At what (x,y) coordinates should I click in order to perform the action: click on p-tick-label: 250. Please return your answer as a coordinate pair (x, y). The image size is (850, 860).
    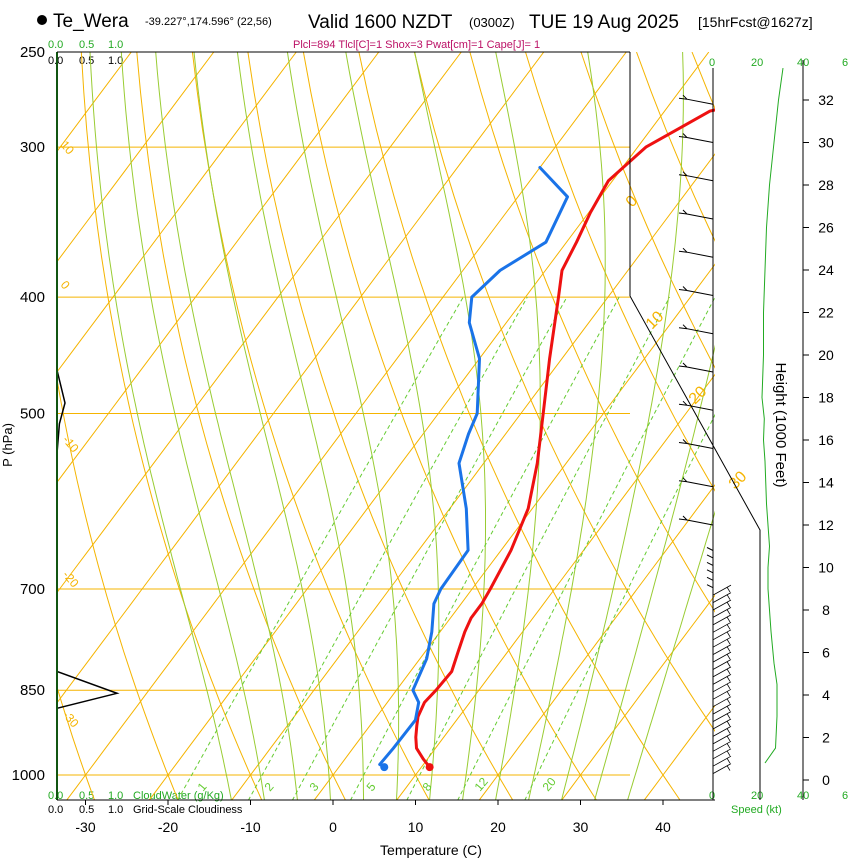
    Looking at the image, I should click on (32, 52).